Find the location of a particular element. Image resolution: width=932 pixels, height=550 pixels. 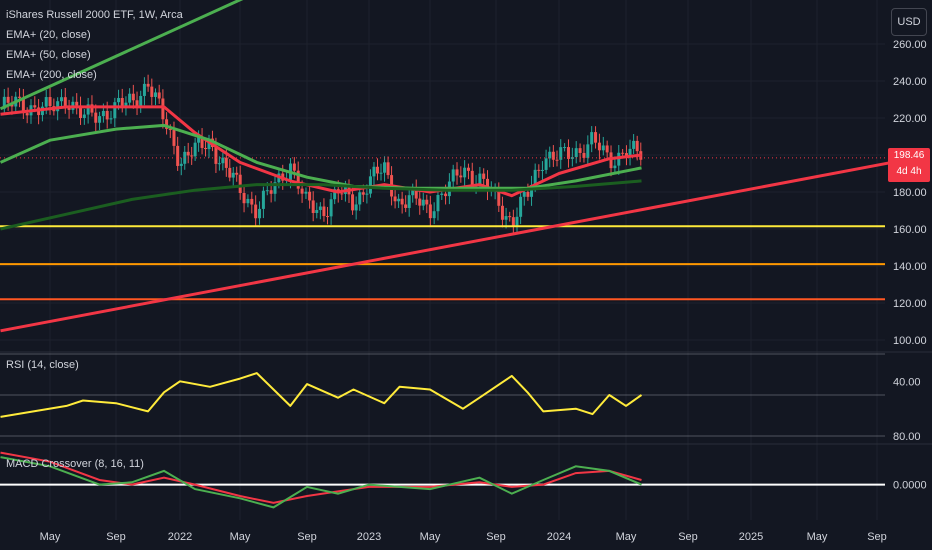

ema20-line is located at coordinates (321, 151).